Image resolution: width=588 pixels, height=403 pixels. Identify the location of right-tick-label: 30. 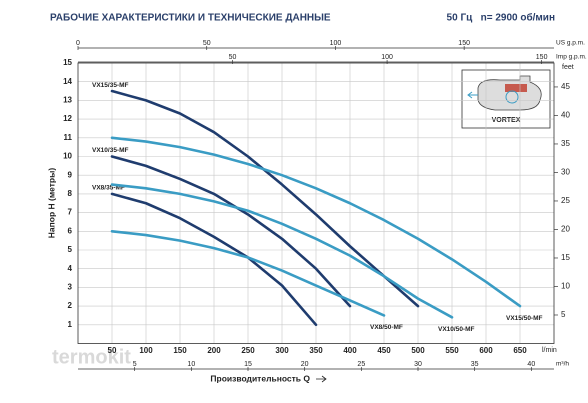
(565, 172).